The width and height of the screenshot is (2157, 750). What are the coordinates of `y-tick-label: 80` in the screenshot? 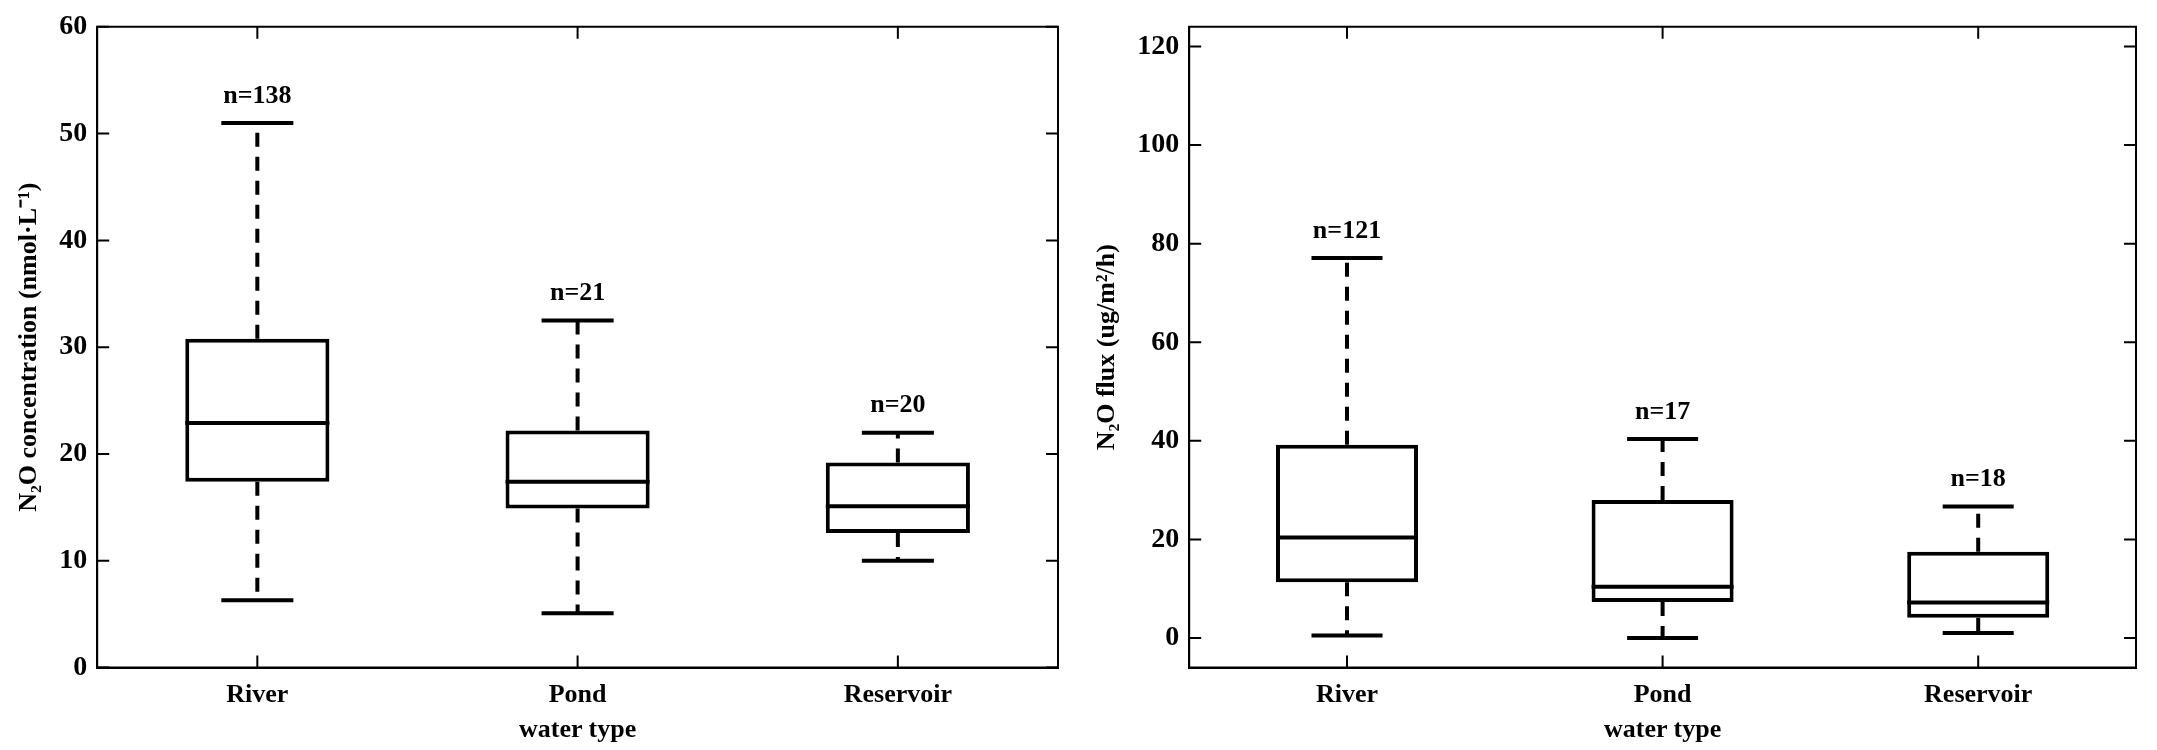 It's located at (1165, 241).